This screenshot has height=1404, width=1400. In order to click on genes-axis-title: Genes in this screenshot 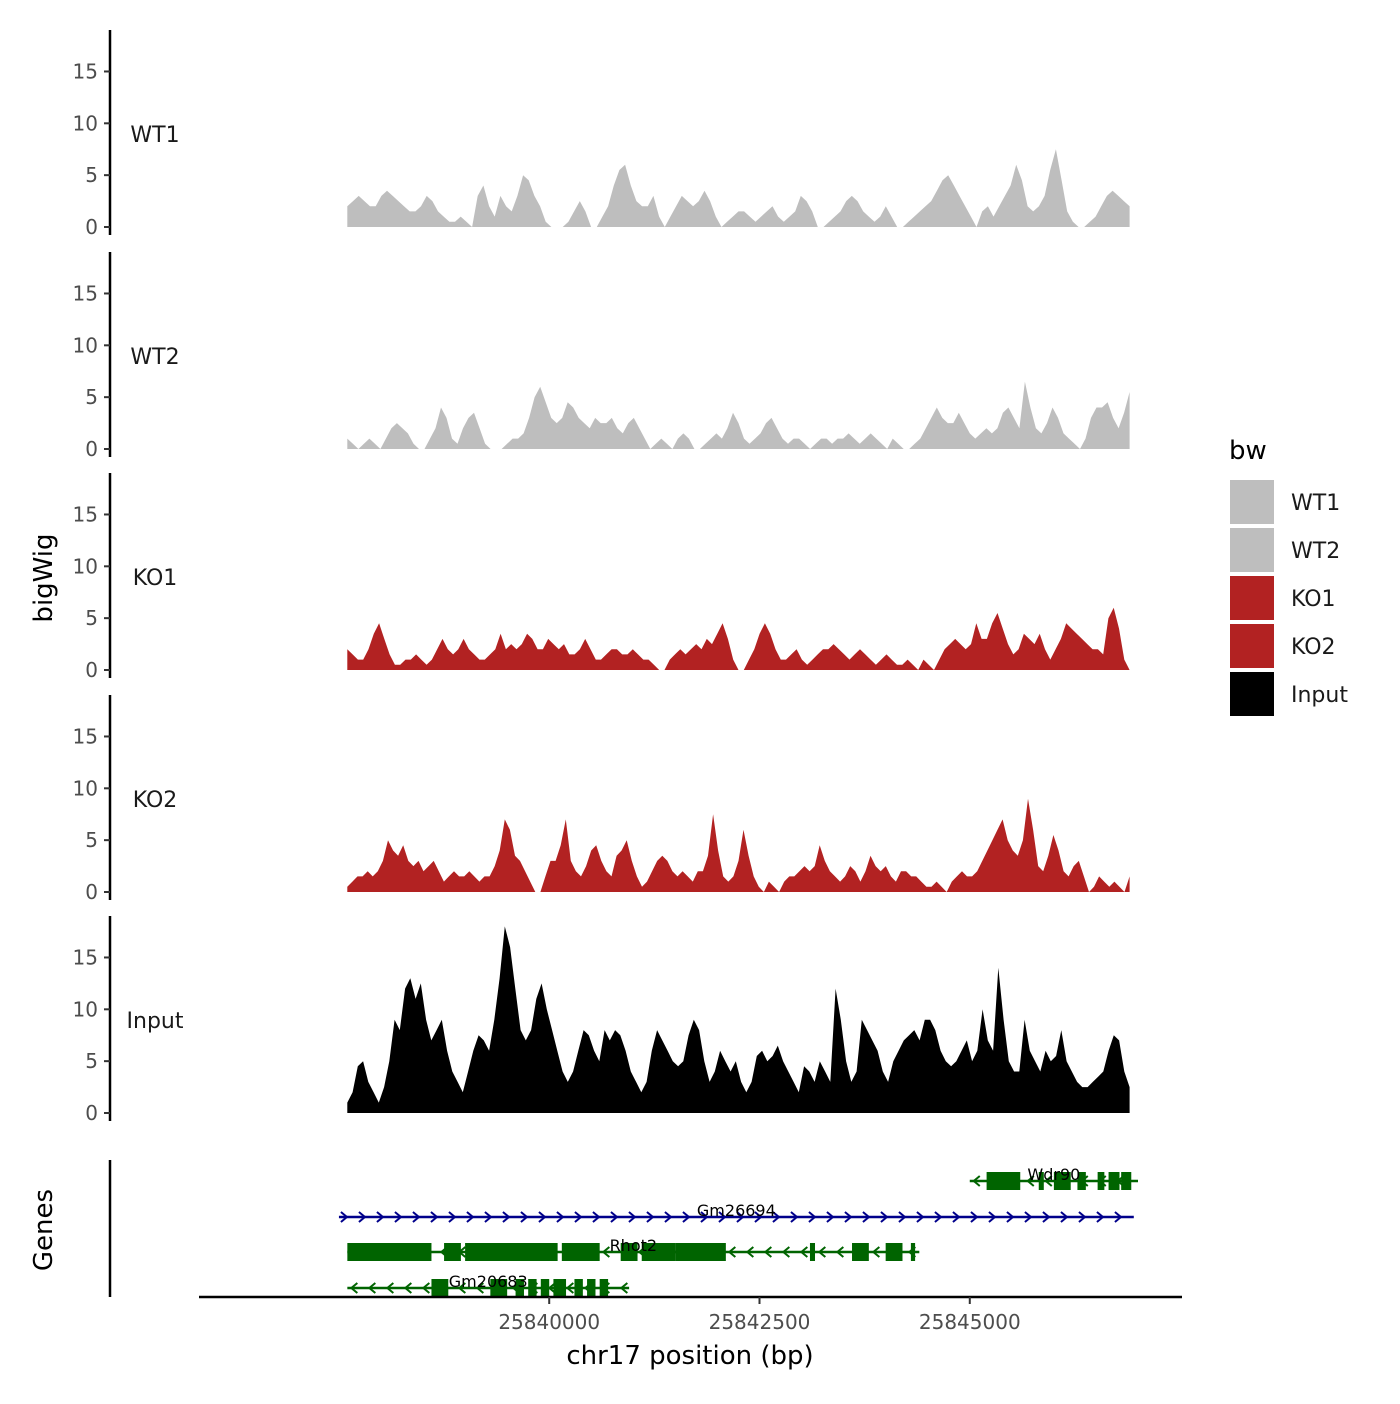, I will do `click(44, 1230)`.